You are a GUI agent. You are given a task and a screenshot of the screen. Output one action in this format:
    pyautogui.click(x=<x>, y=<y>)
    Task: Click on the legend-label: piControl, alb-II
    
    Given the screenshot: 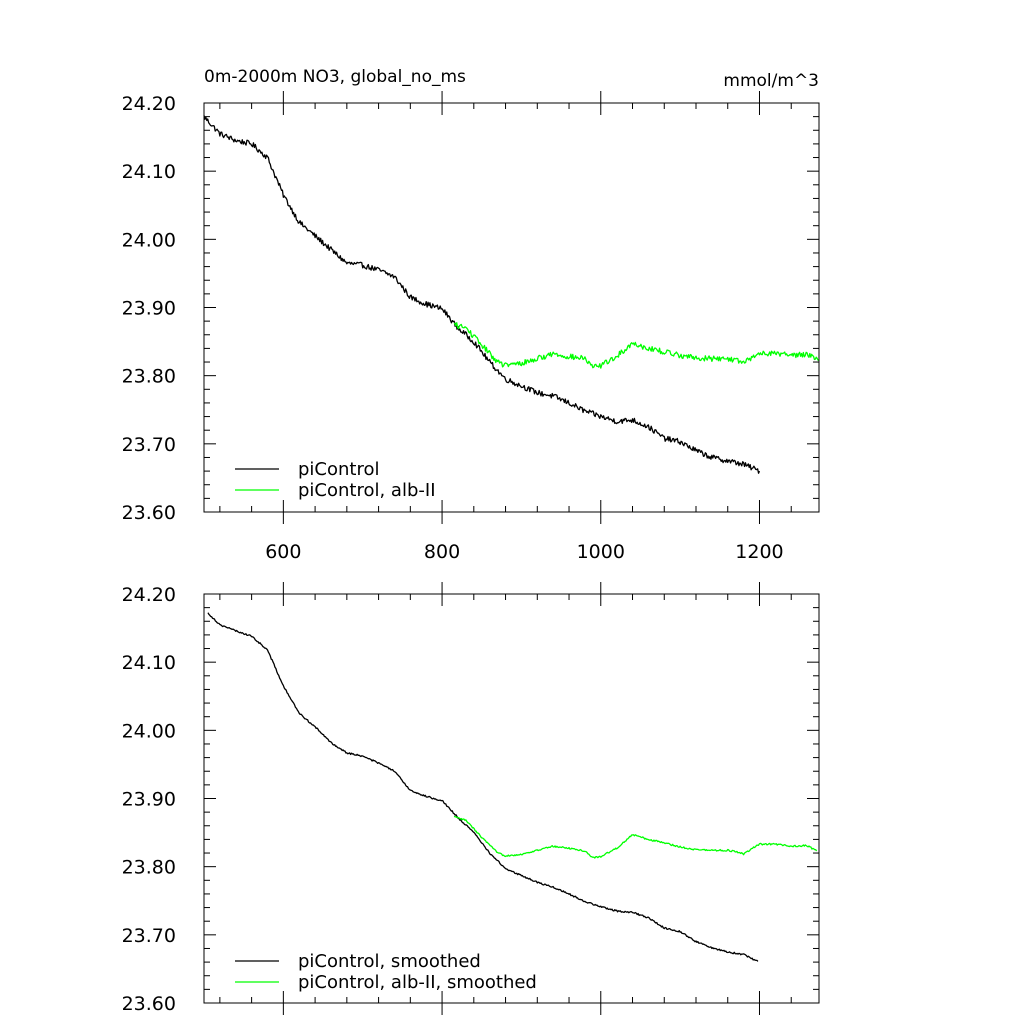 What is the action you would take?
    pyautogui.click(x=367, y=490)
    